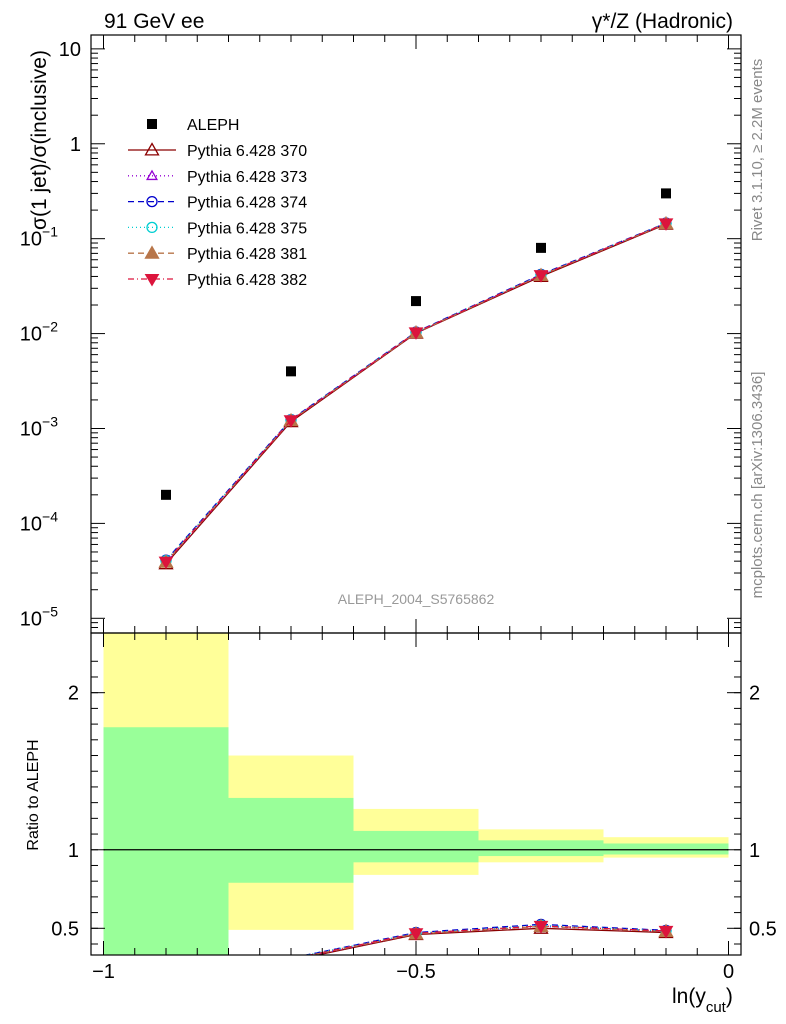 The image size is (786, 1024). What do you see at coordinates (39, 332) in the screenshot?
I see `main-ytick-label-3: 10⁻²` at bounding box center [39, 332].